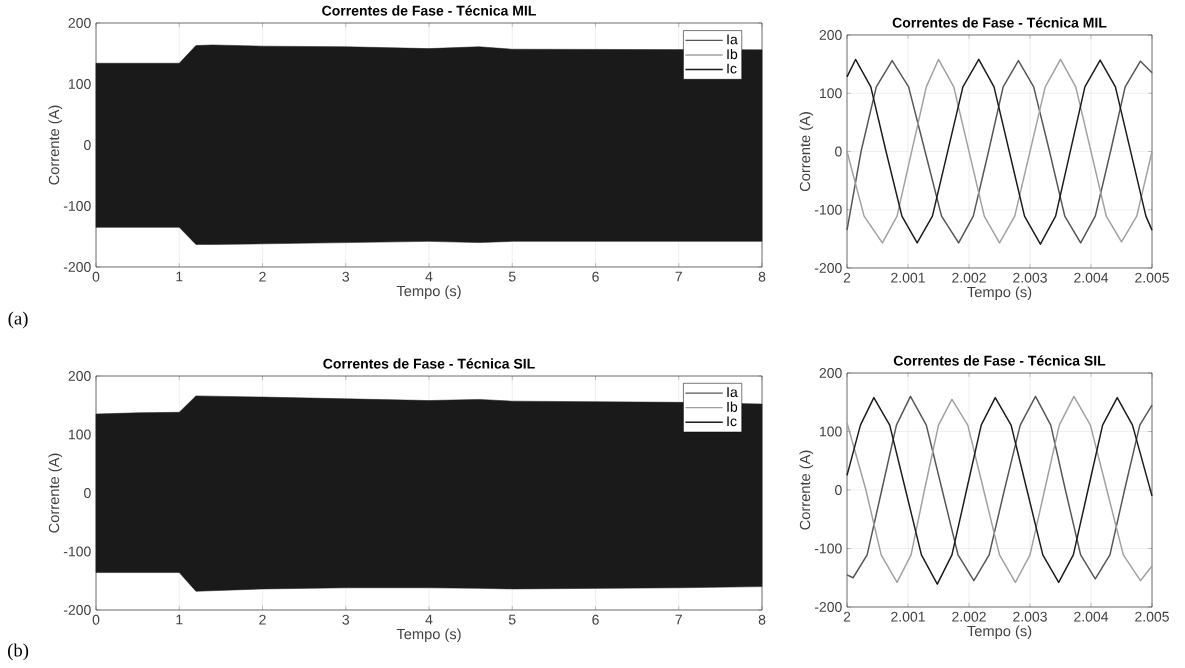  What do you see at coordinates (18, 652) in the screenshot?
I see `text: (b)` at bounding box center [18, 652].